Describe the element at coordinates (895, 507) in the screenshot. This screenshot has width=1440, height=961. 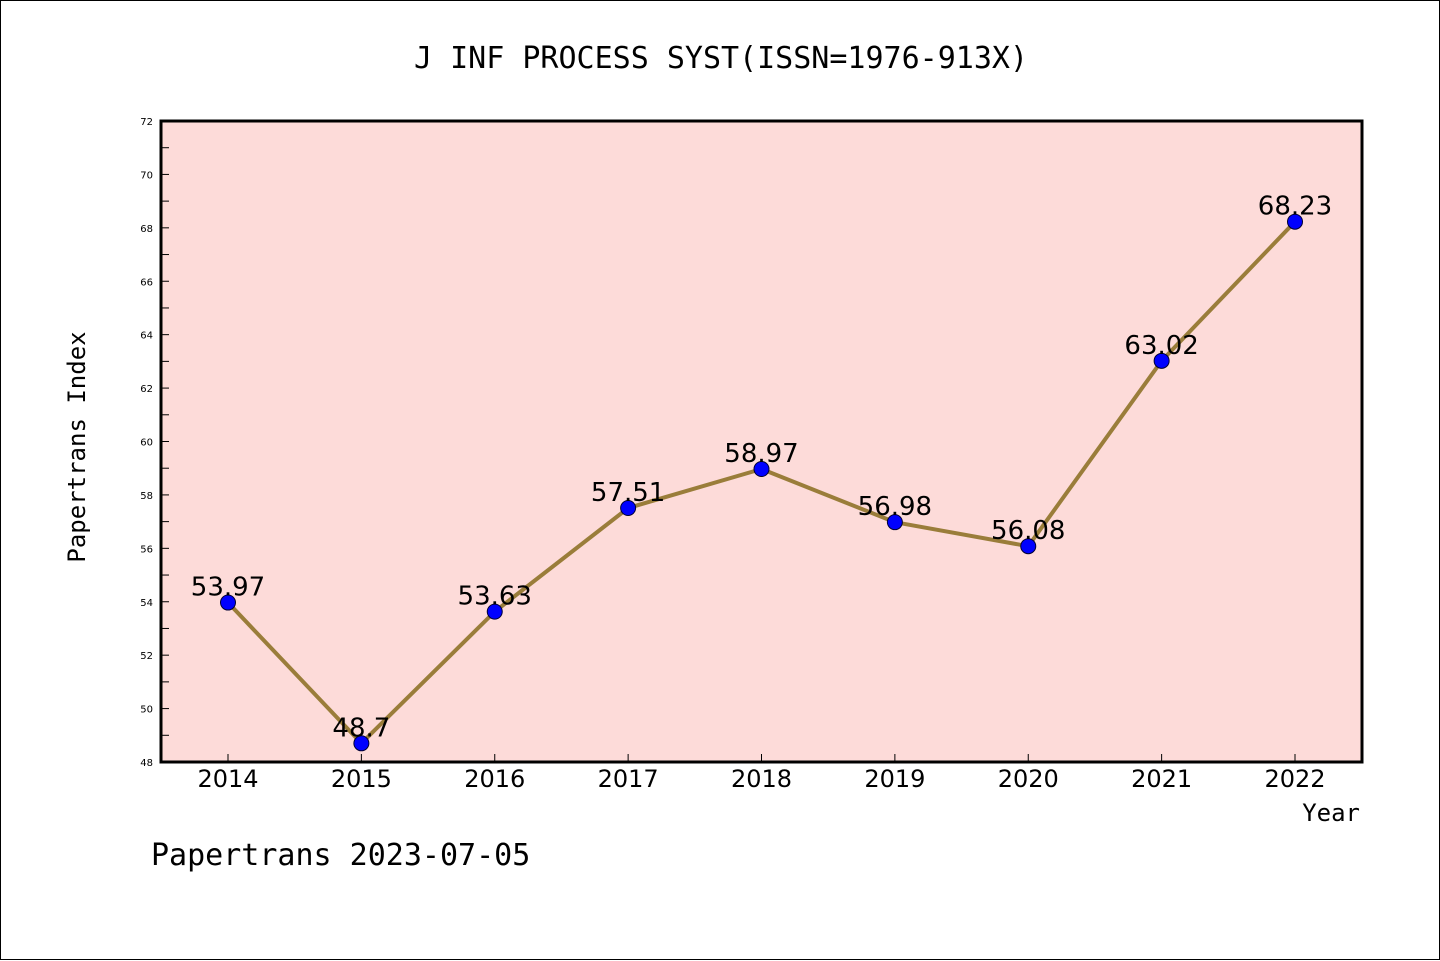
I see `data-label-2019: 56.98` at that location.